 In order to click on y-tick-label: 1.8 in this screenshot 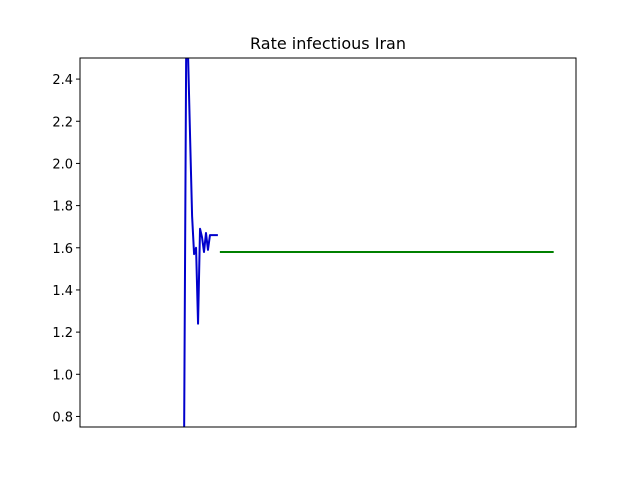, I will do `click(62, 207)`.